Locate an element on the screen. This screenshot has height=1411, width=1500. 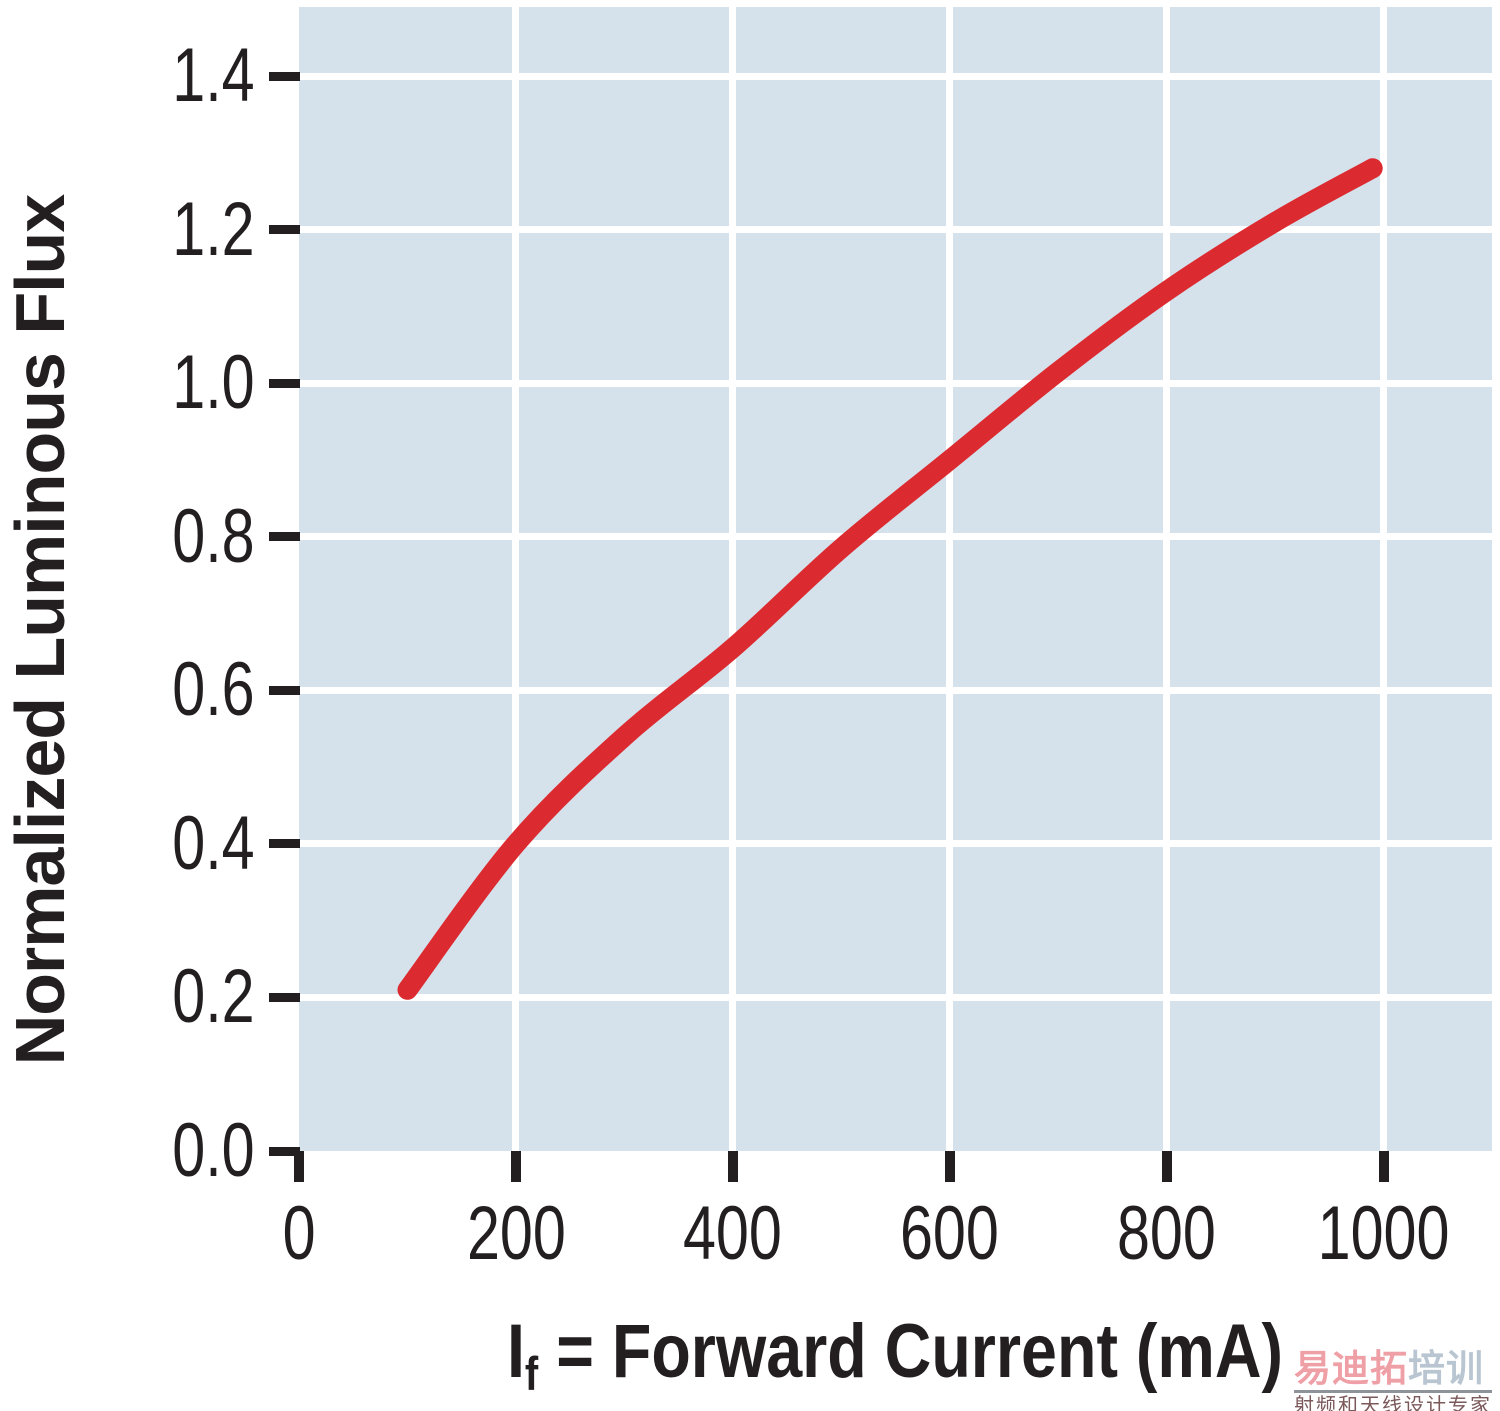
x-tick-label-text: 600 is located at coordinates (950, 1233).